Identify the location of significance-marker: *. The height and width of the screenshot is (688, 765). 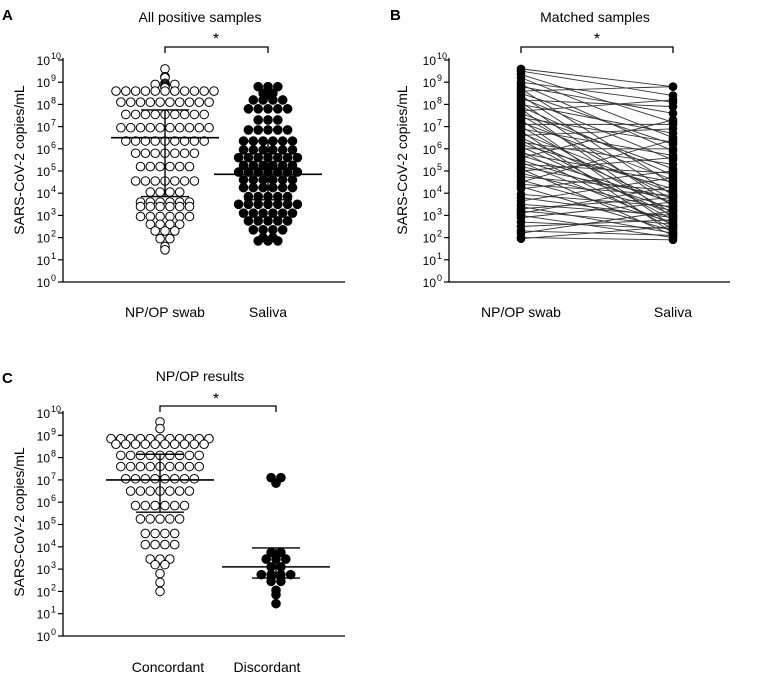
(597, 39).